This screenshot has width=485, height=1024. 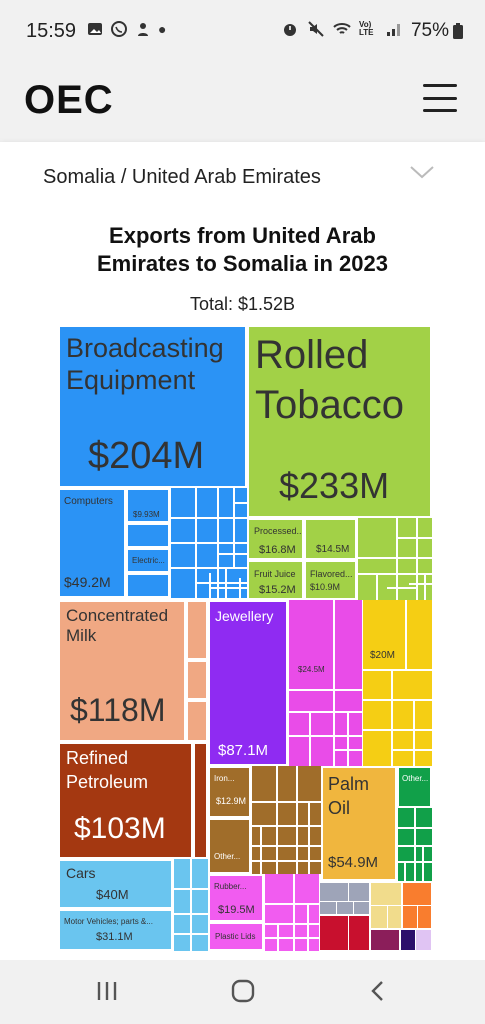 What do you see at coordinates (242, 102) in the screenshot?
I see `app-bar: OEC` at bounding box center [242, 102].